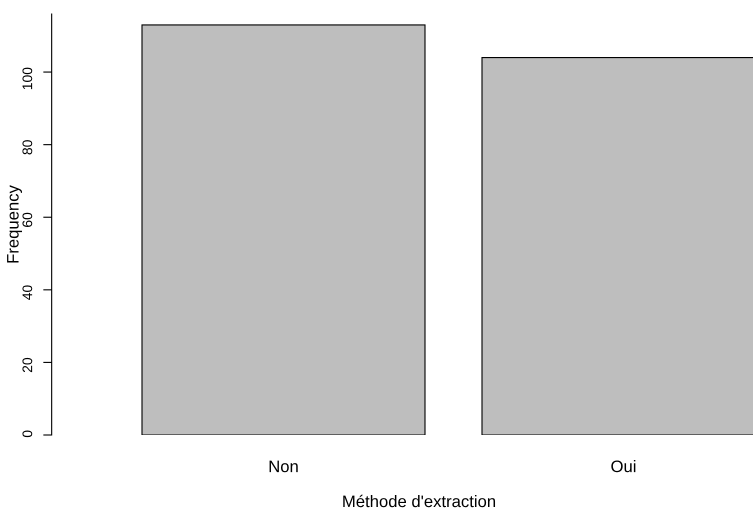  What do you see at coordinates (623, 466) in the screenshot?
I see `x-tick-label: Oui` at bounding box center [623, 466].